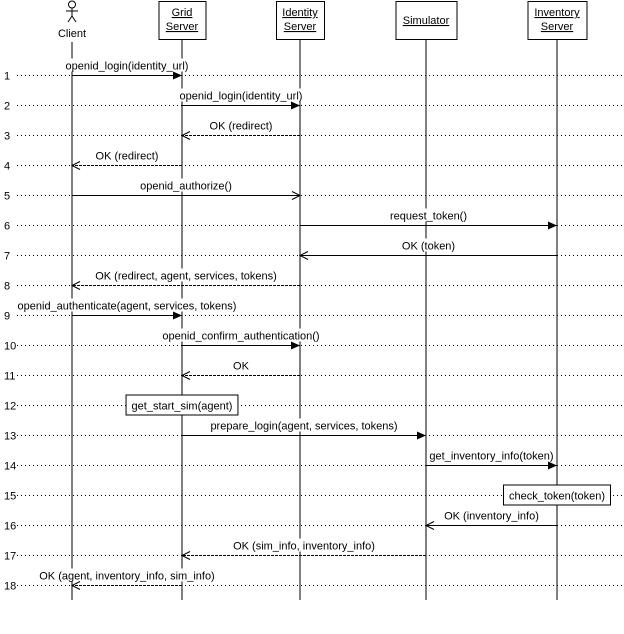 The image size is (624, 634). I want to click on row-number: 4, so click(7, 167).